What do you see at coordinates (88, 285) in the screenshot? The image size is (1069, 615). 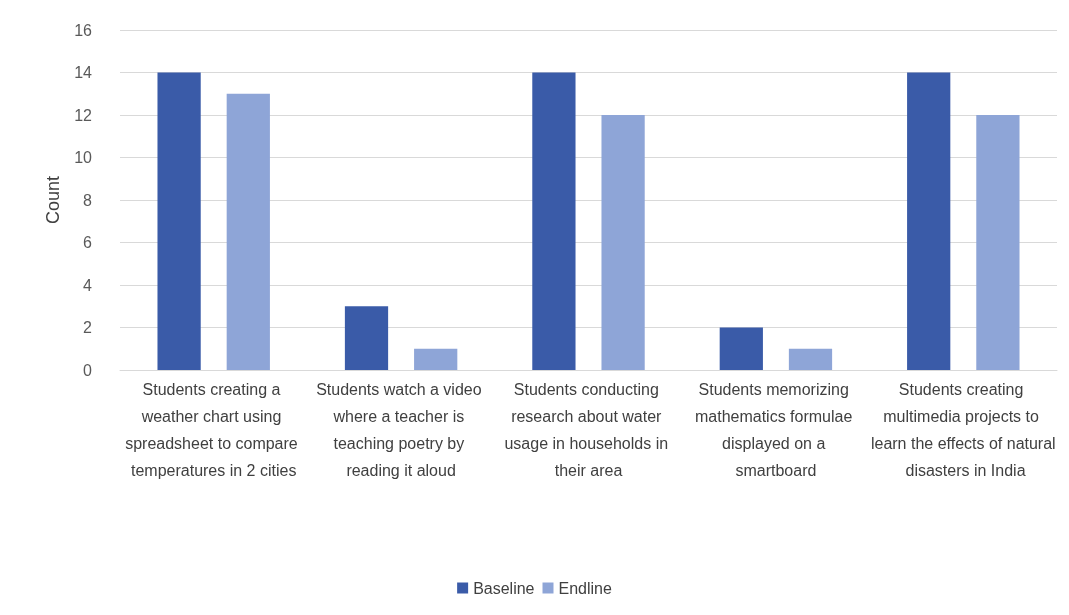 I see `y-tick-label: 4` at bounding box center [88, 285].